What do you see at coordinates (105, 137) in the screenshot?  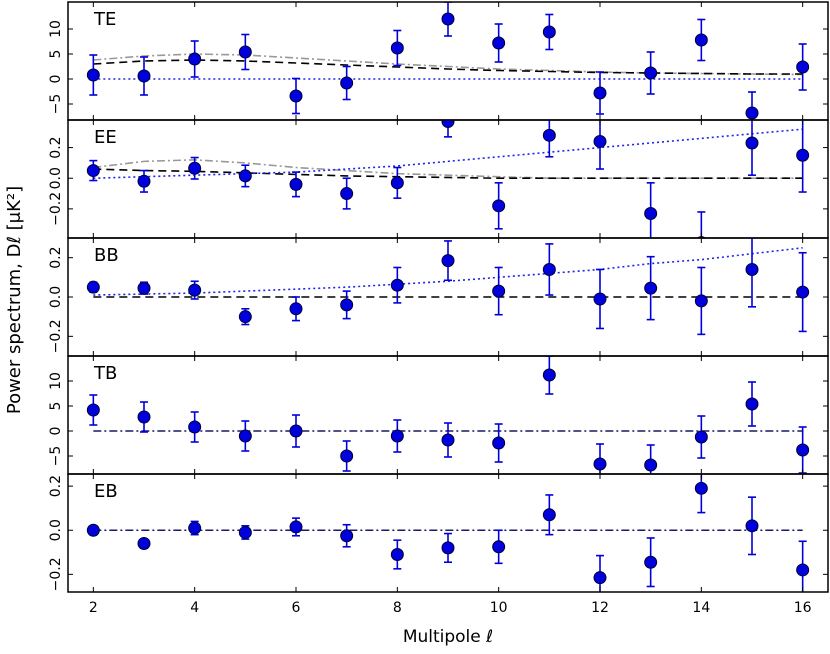 I see `panel-label: EE` at bounding box center [105, 137].